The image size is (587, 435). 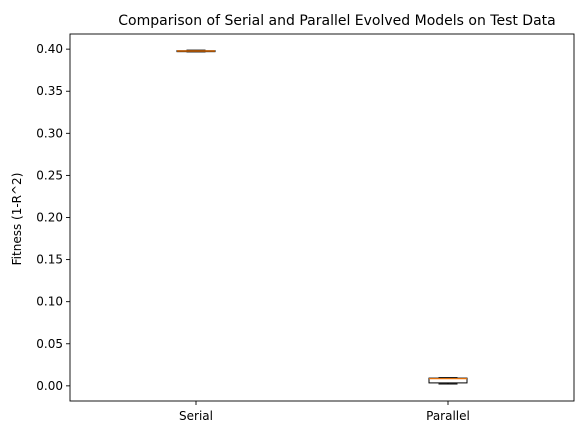 What do you see at coordinates (49, 133) in the screenshot?
I see `y-tick-label: 0.30` at bounding box center [49, 133].